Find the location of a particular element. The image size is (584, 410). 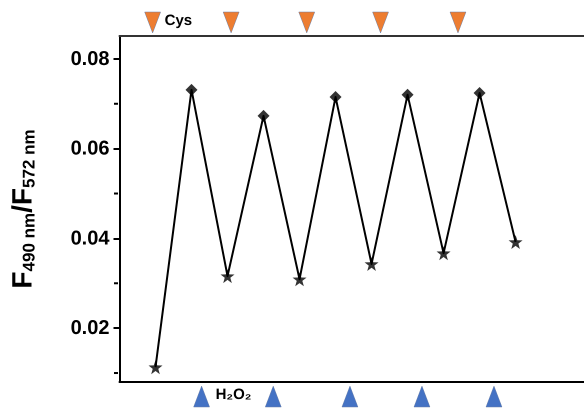

y-axis-title: F490 nm/F572 nm is located at coordinates (22, 209).